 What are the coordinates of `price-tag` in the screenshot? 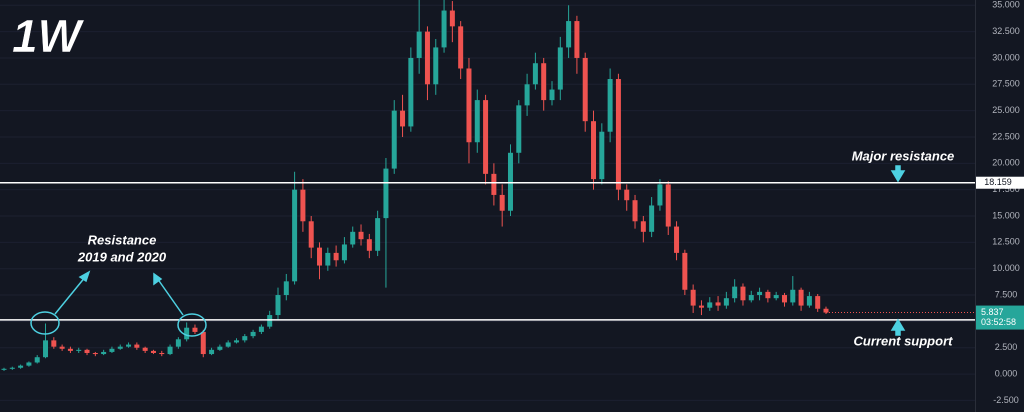 It's located at (1000, 317).